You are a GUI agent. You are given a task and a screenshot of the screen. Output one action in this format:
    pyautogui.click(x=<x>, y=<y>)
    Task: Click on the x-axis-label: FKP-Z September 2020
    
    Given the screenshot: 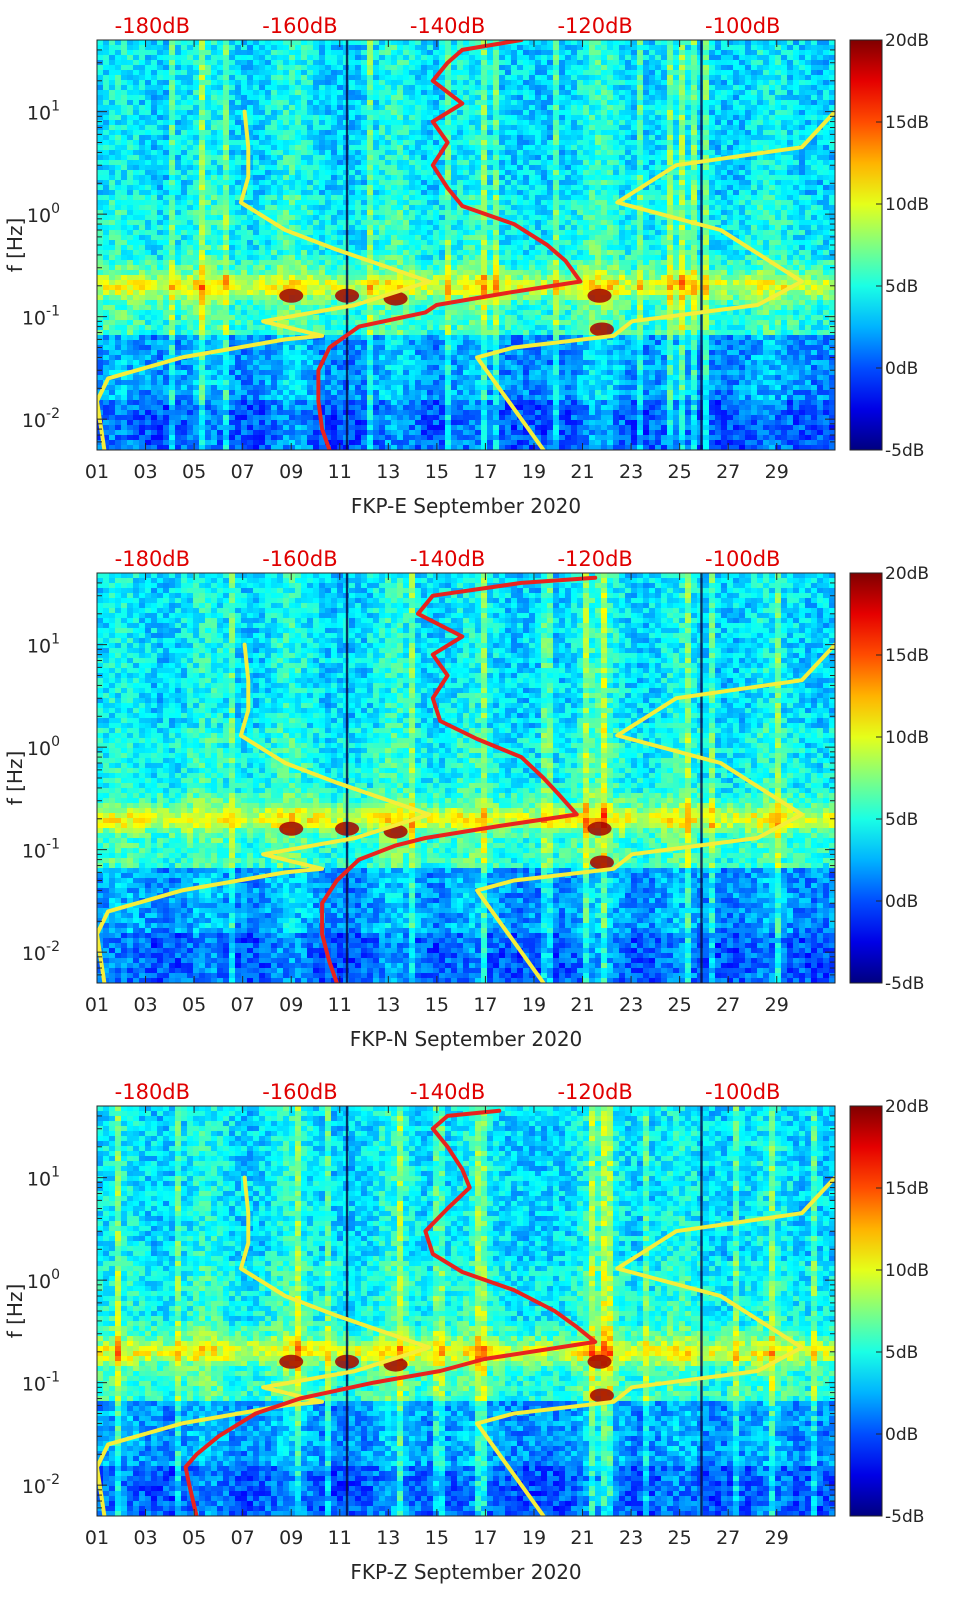 What is the action you would take?
    pyautogui.click(x=465, y=1572)
    